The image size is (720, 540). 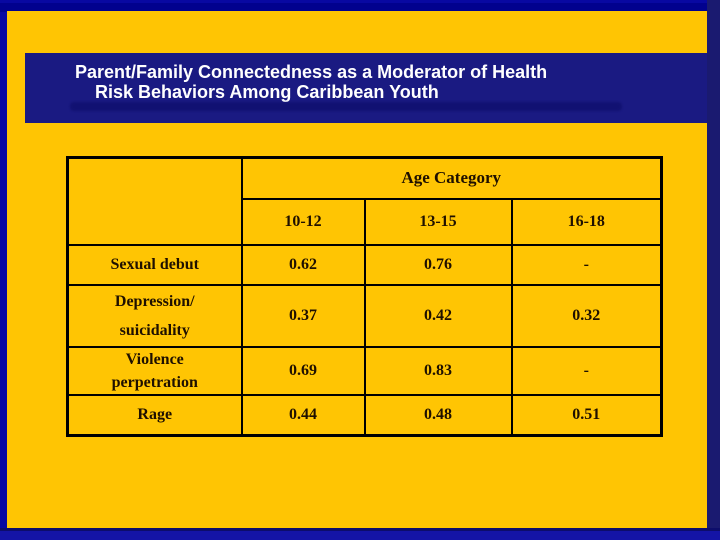 I want to click on frame-top-border, so click(x=360, y=7).